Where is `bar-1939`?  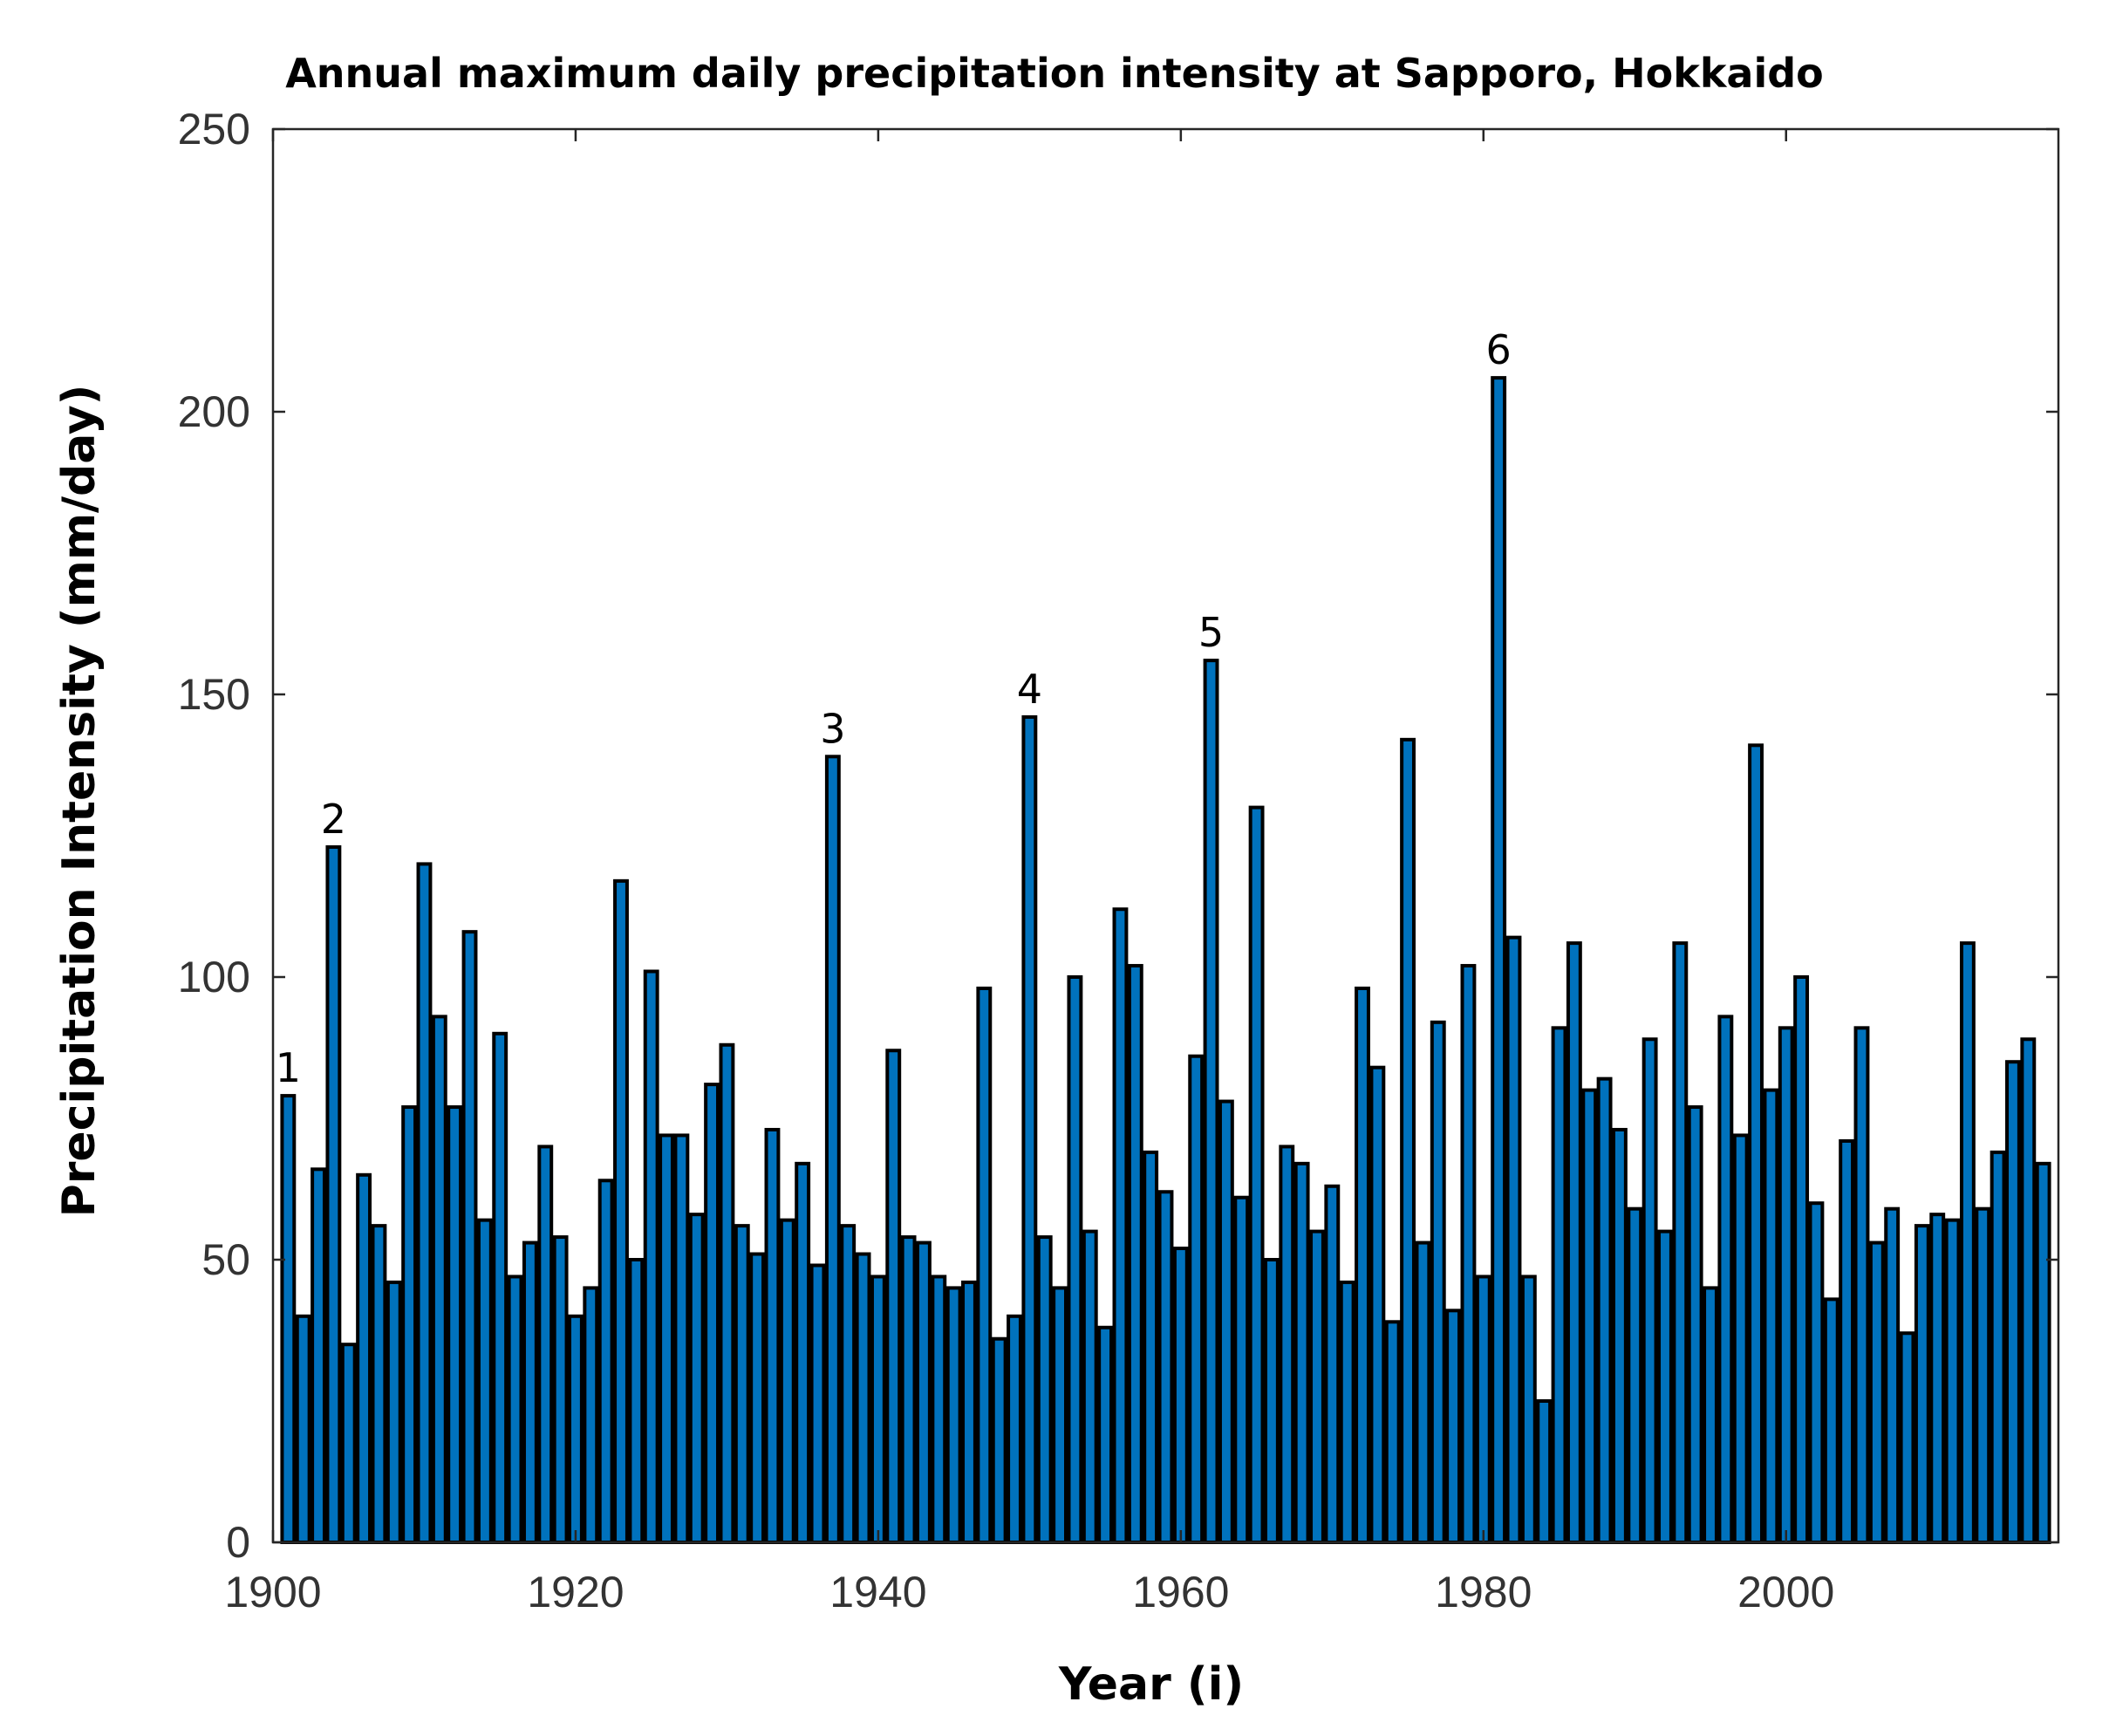
bar-1939 is located at coordinates (863, 1398).